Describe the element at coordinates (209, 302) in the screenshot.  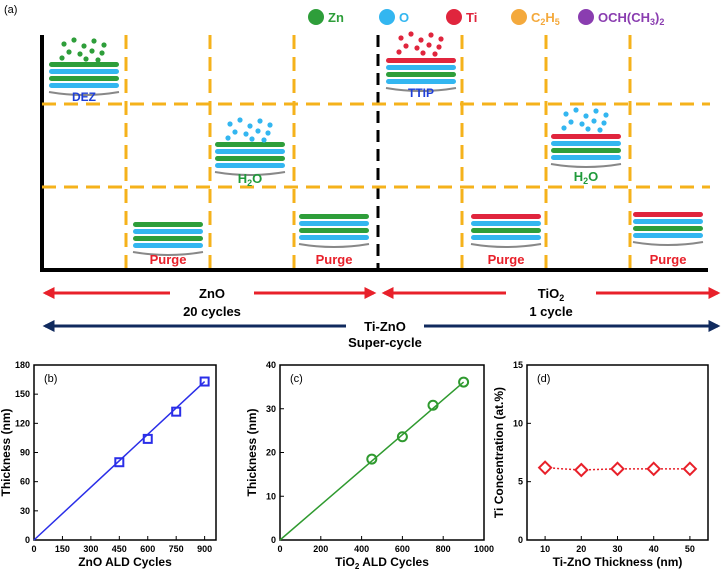
I see `zno-arrow: ZnO 20 cycles` at that location.